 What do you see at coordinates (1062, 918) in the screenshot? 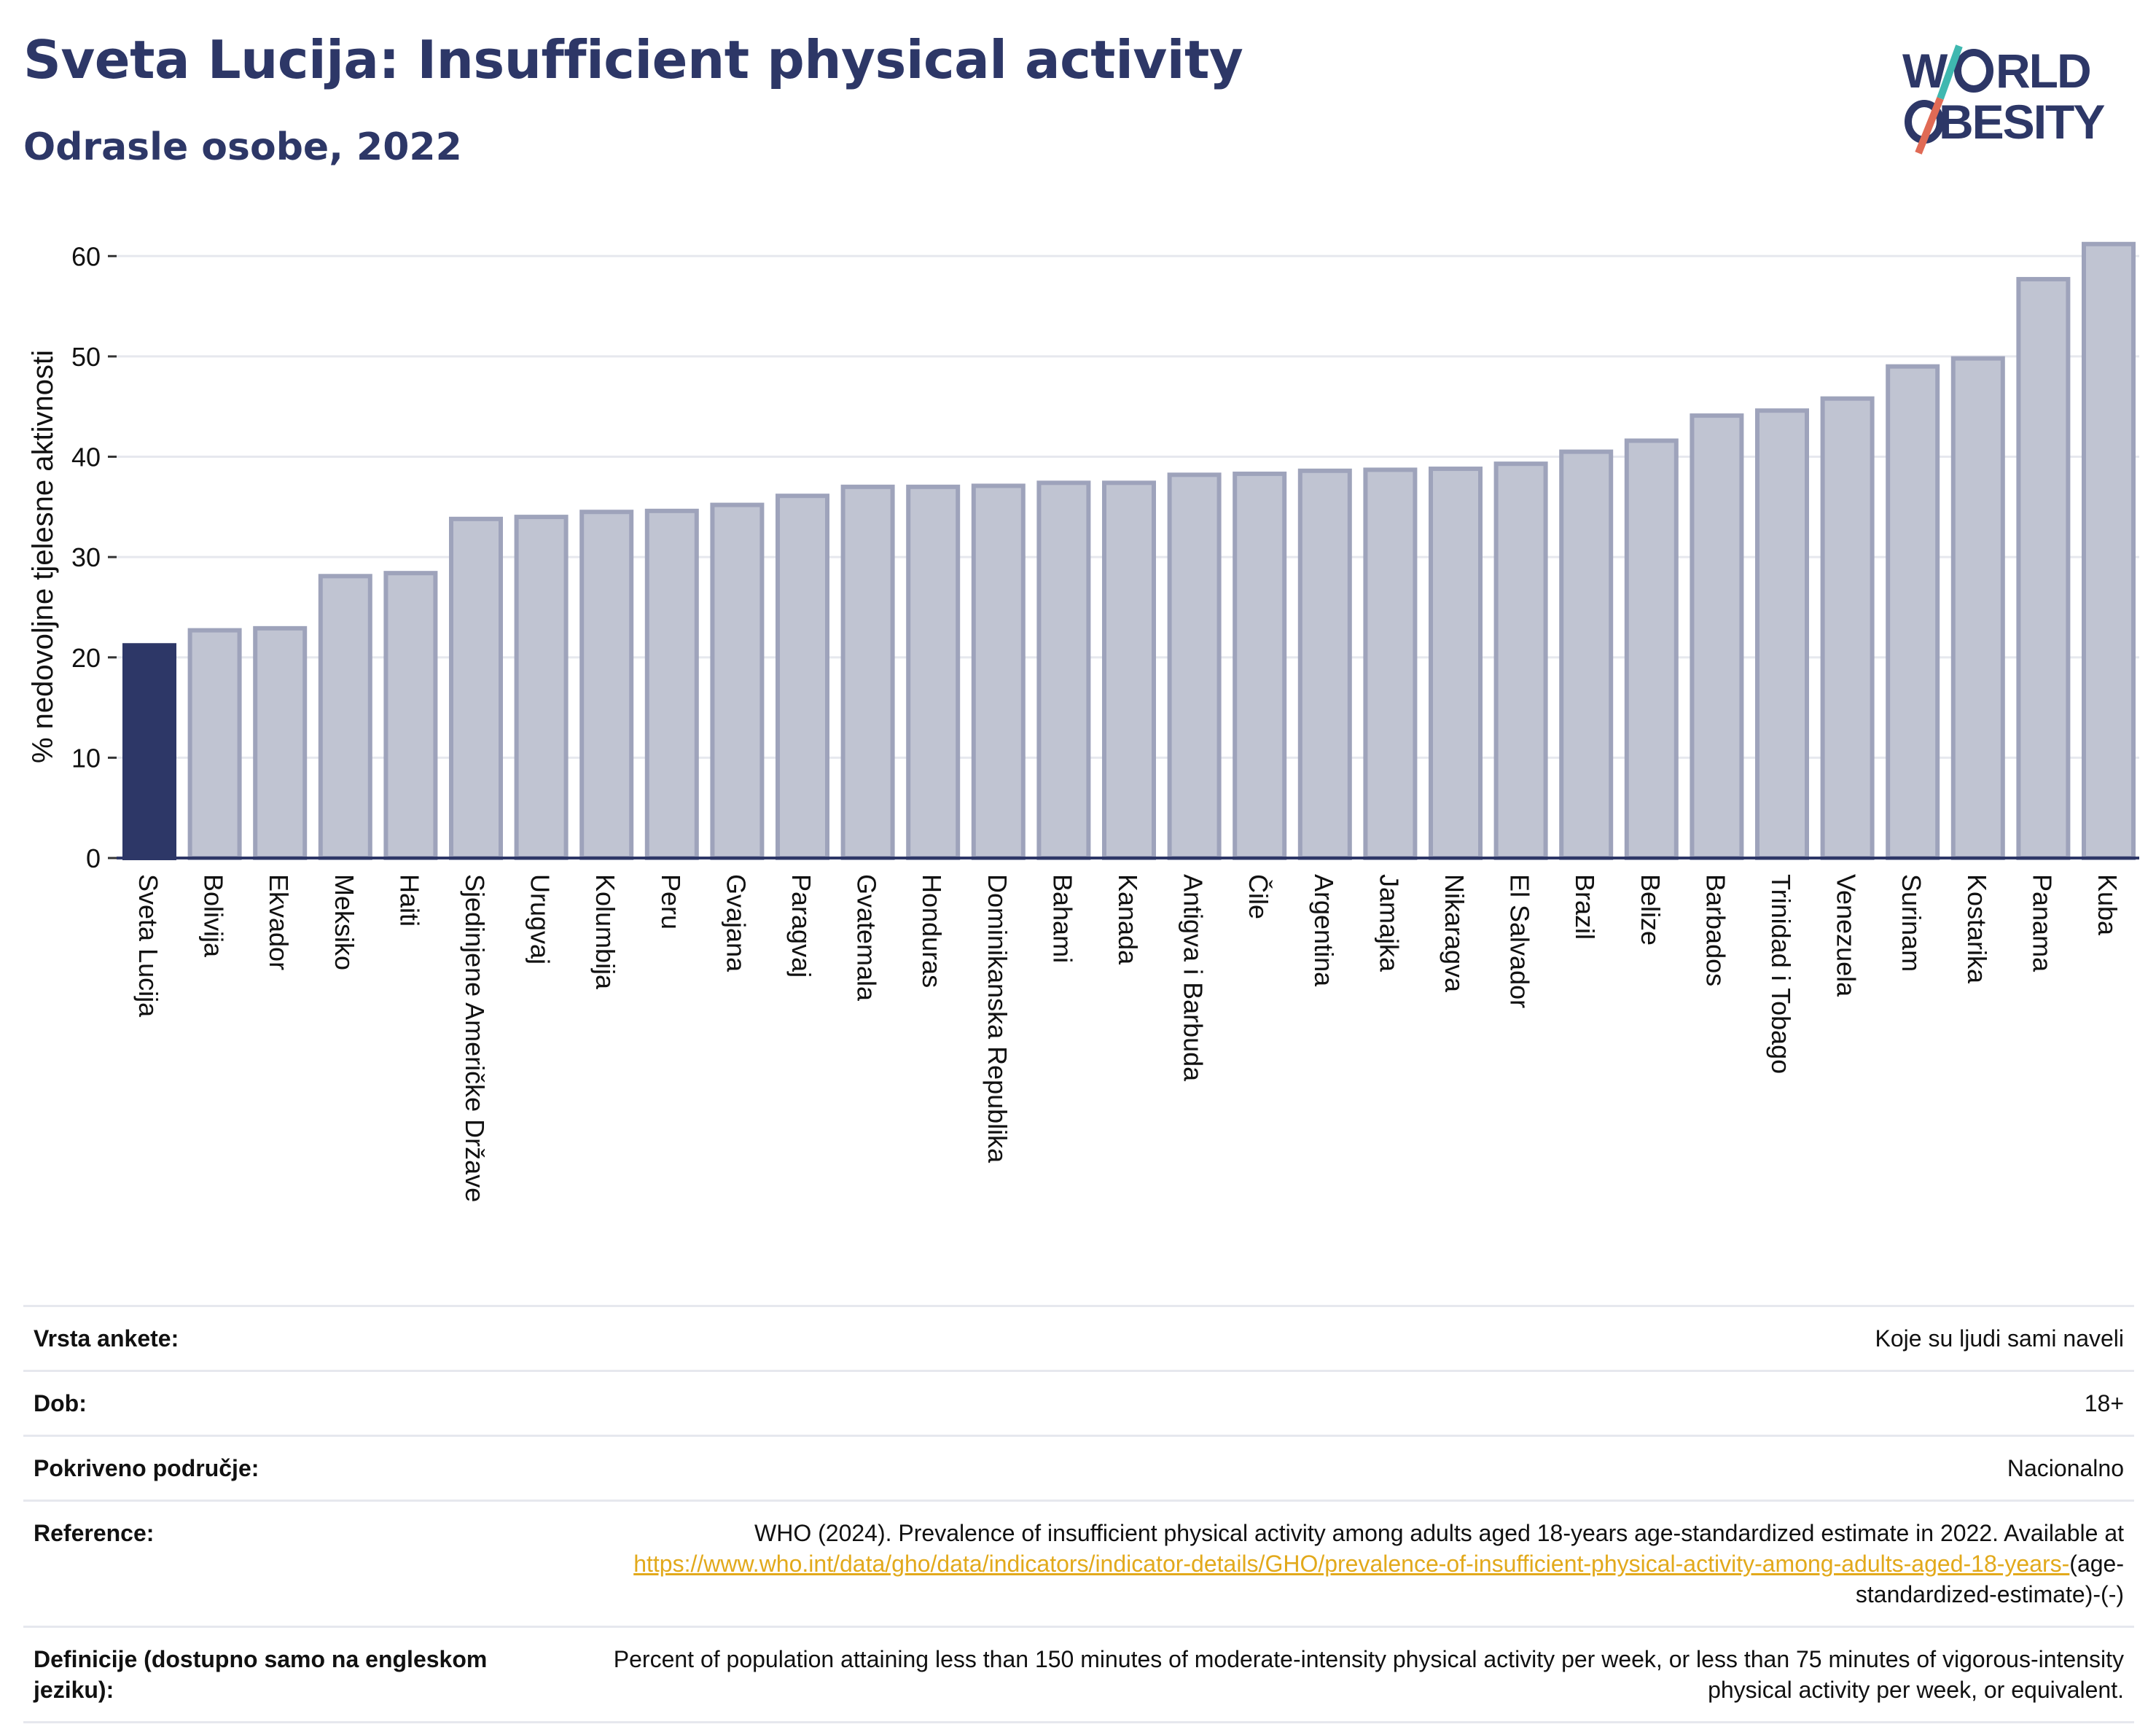
I see `x-tick-label: Bahami` at bounding box center [1062, 918].